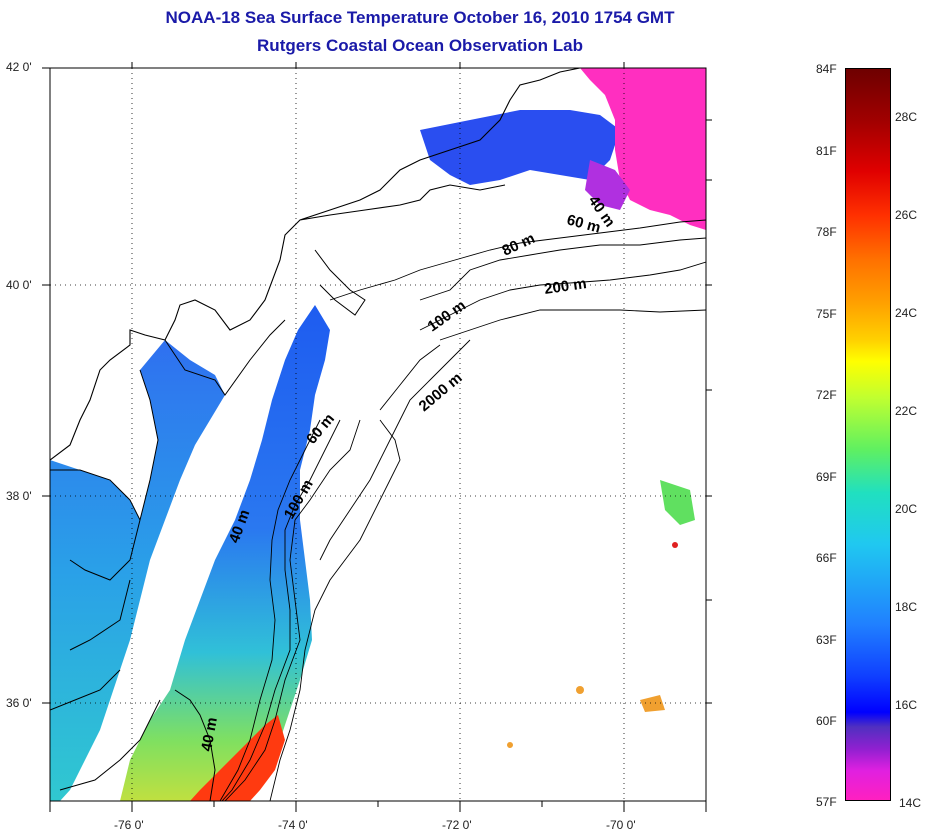 This screenshot has height=832, width=928. What do you see at coordinates (906, 215) in the screenshot?
I see `colorbar-c-label: 26C` at bounding box center [906, 215].